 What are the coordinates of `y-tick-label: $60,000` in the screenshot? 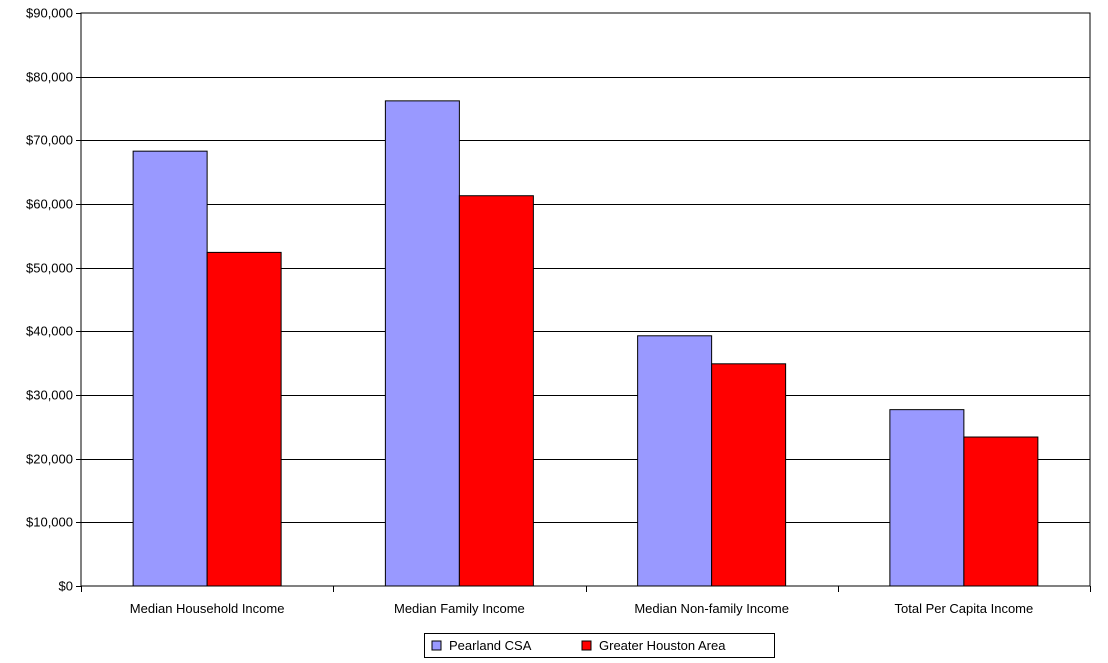 It's located at (49, 204).